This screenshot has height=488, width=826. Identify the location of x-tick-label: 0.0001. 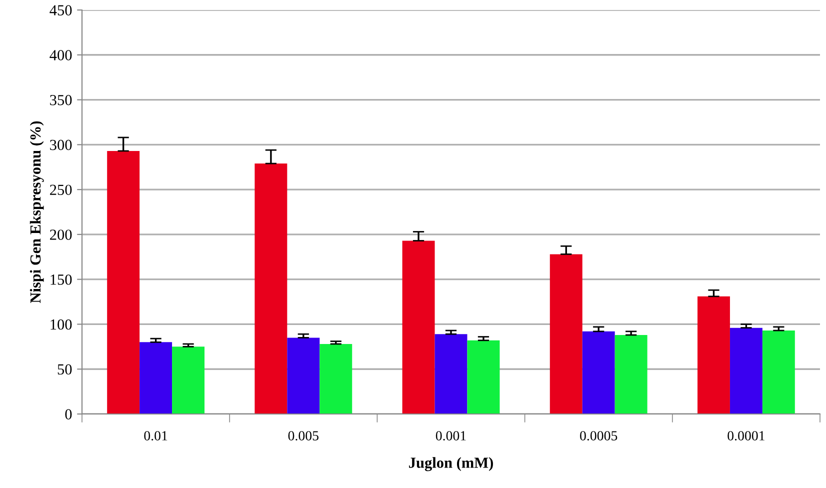
(746, 435).